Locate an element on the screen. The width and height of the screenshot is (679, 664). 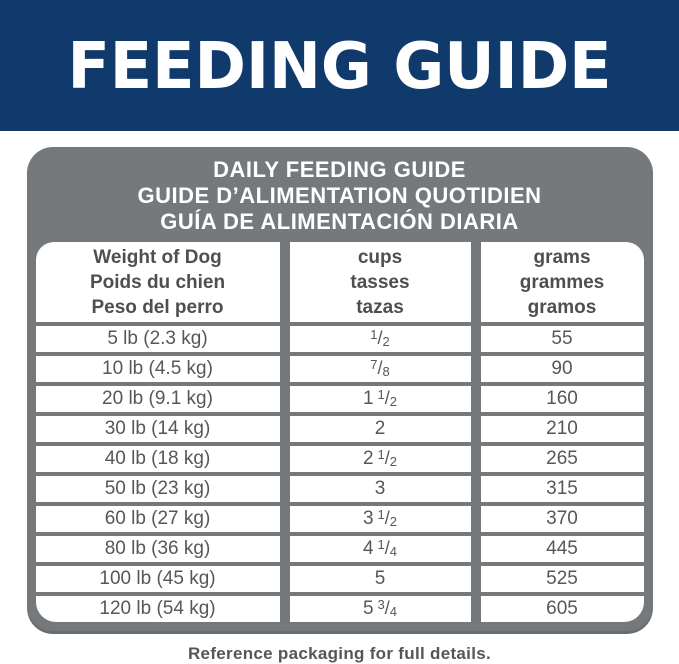
column-header-line: tasses is located at coordinates (380, 282).